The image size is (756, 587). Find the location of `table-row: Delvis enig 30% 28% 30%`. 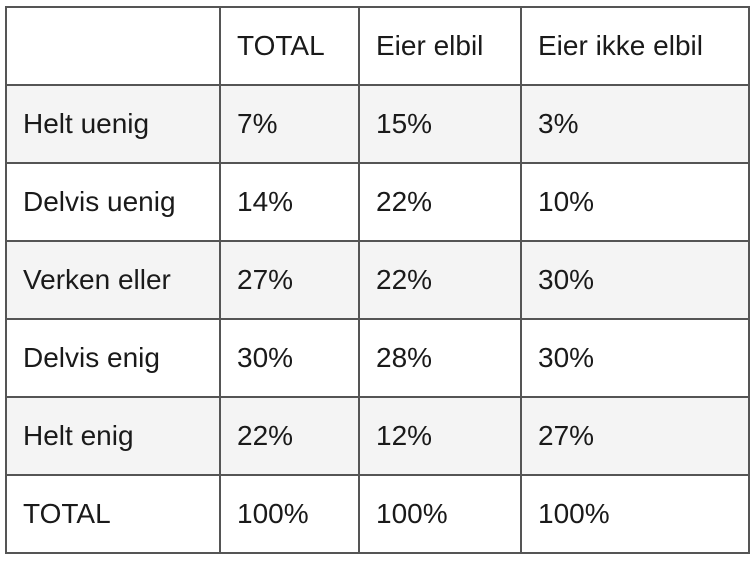

table-row: Delvis enig 30% 28% 30% is located at coordinates (377, 358).